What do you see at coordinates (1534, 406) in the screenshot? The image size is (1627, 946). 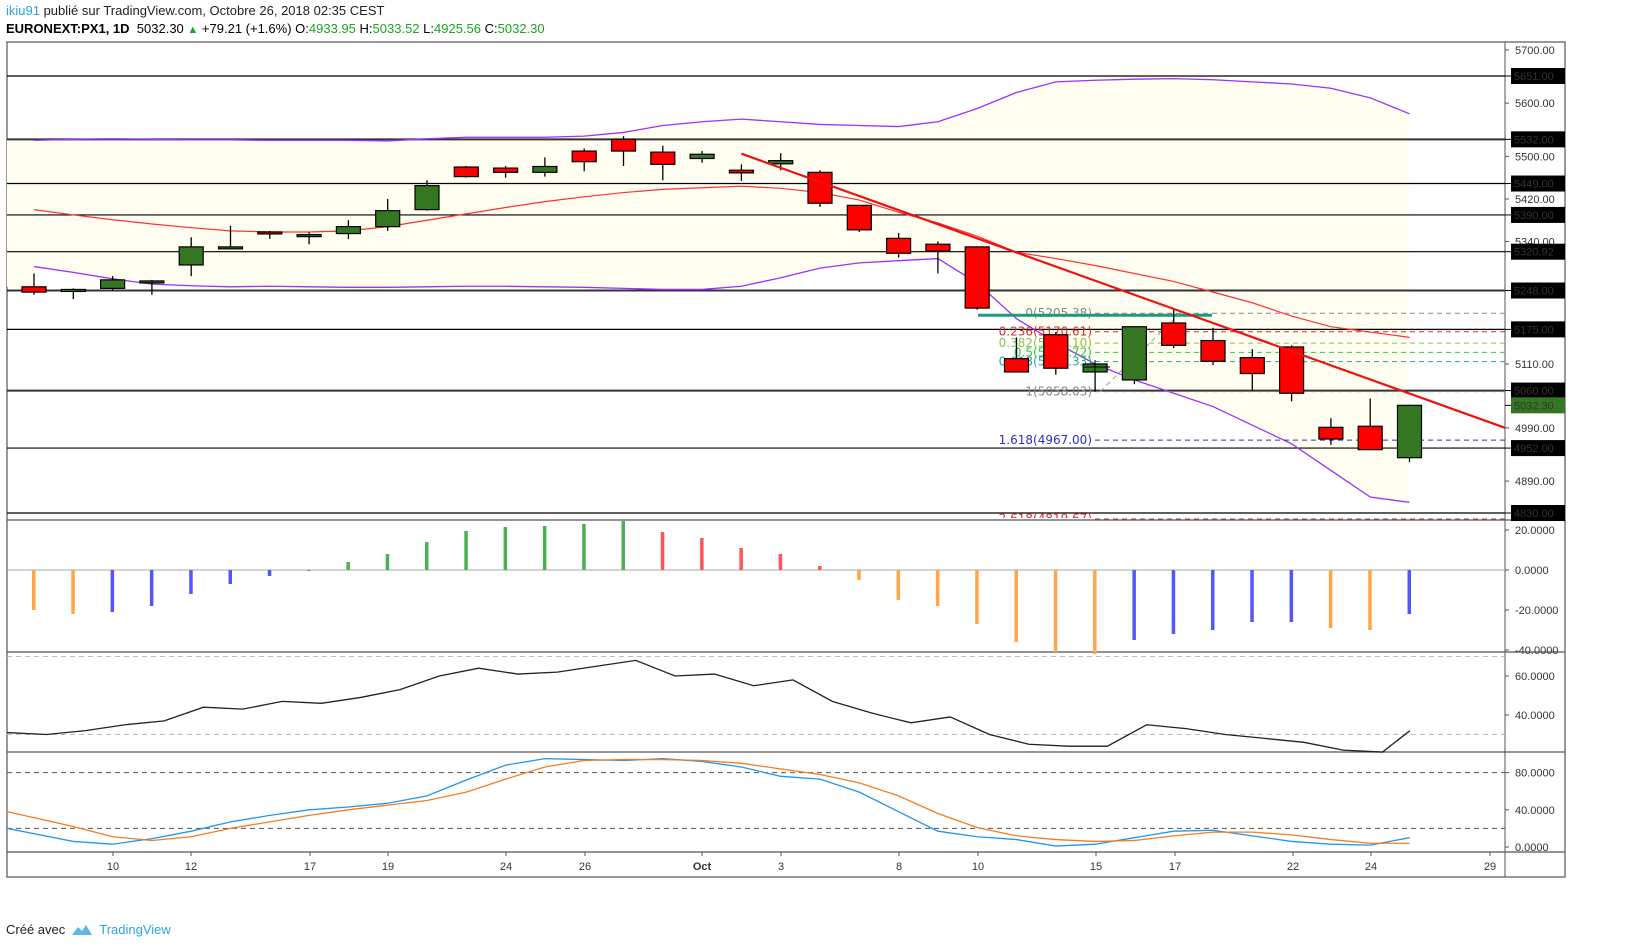 I see `price-level-badge-text: 5032.30` at bounding box center [1534, 406].